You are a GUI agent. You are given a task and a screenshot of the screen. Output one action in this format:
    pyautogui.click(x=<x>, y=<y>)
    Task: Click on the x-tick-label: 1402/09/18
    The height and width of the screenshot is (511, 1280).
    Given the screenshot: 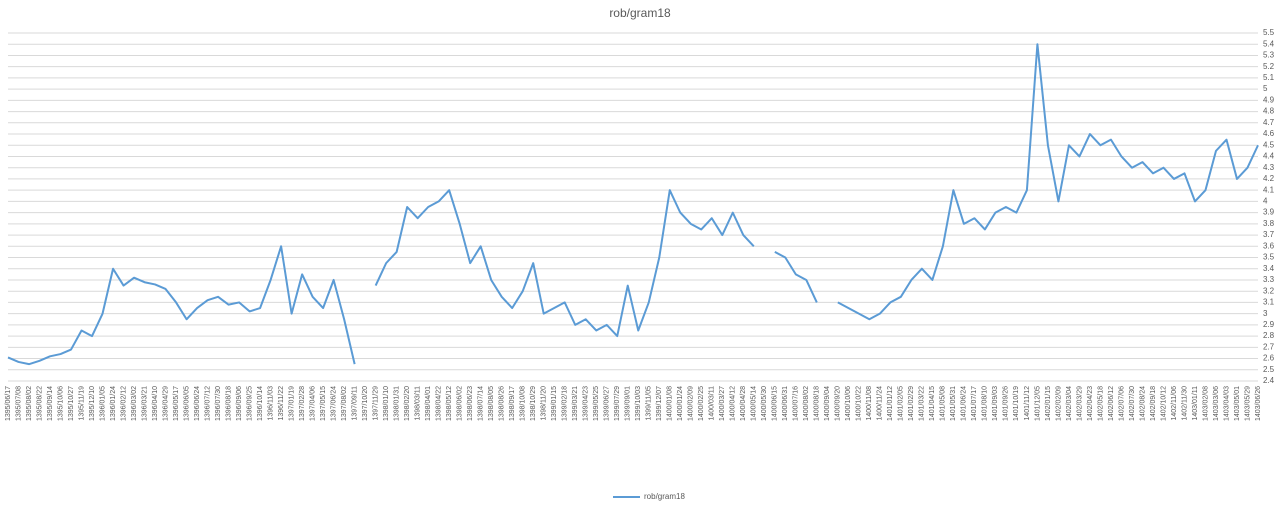 What is the action you would take?
    pyautogui.click(x=1153, y=403)
    